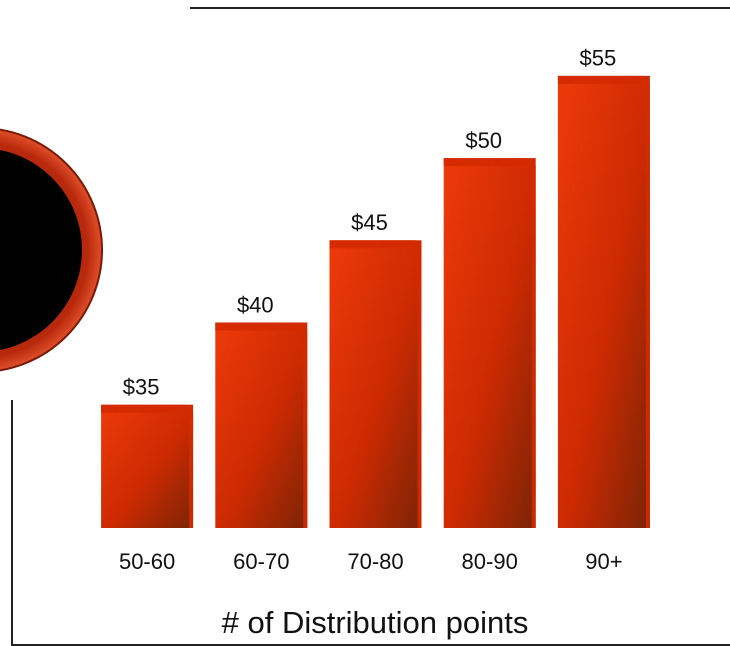 The image size is (730, 646). Describe the element at coordinates (141, 387) in the screenshot. I see `value-label: $35` at that location.